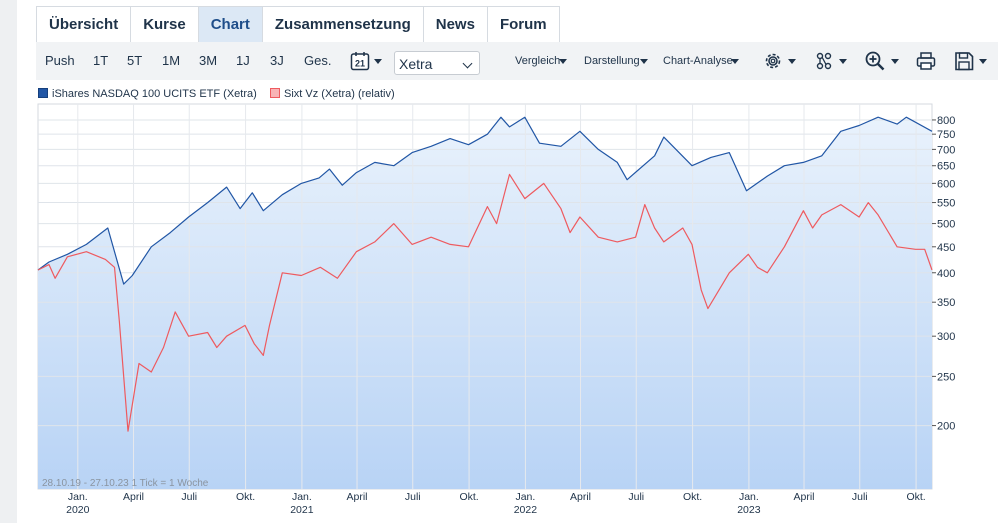 This screenshot has height=523, width=998. Describe the element at coordinates (946, 427) in the screenshot. I see `y-tick-label: 200` at that location.